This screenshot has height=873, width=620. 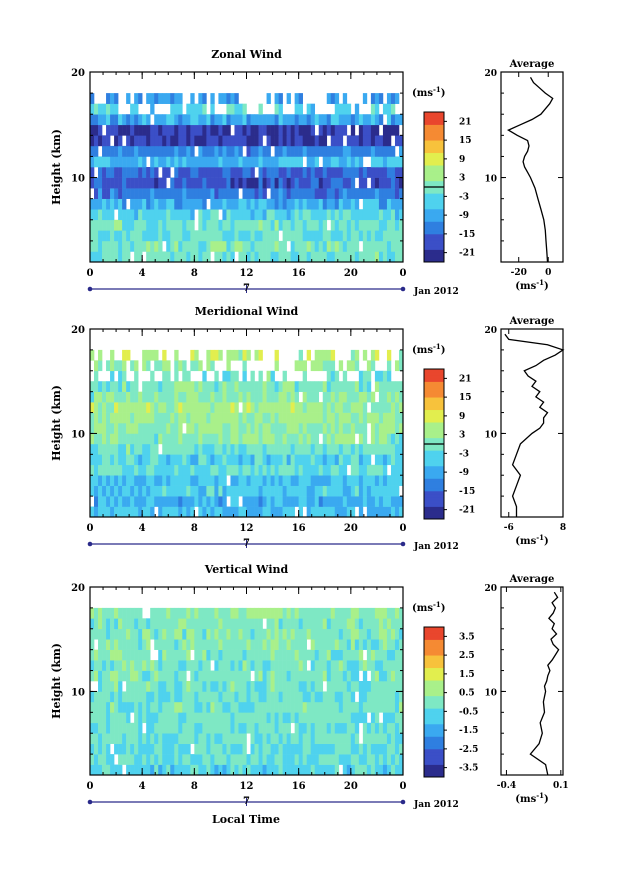 I want to click on x-tick-label: 4, so click(x=142, y=786).